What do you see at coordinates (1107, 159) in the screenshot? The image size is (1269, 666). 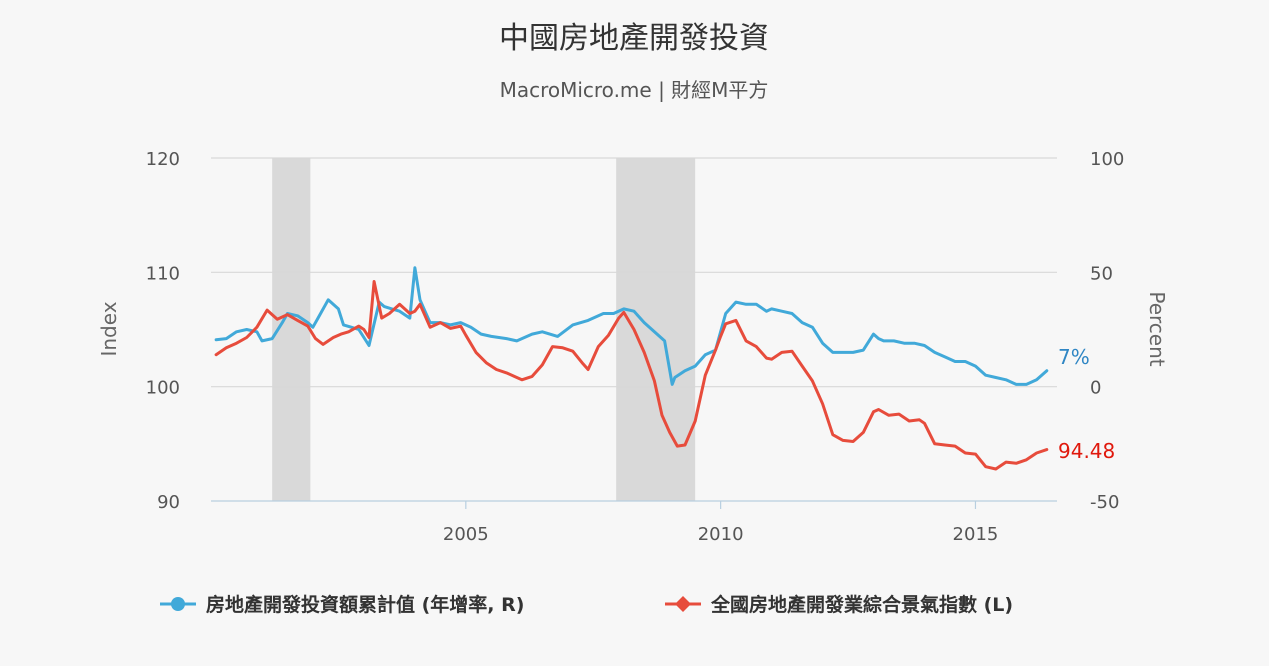 I see `right-tick-label: 100` at bounding box center [1107, 159].